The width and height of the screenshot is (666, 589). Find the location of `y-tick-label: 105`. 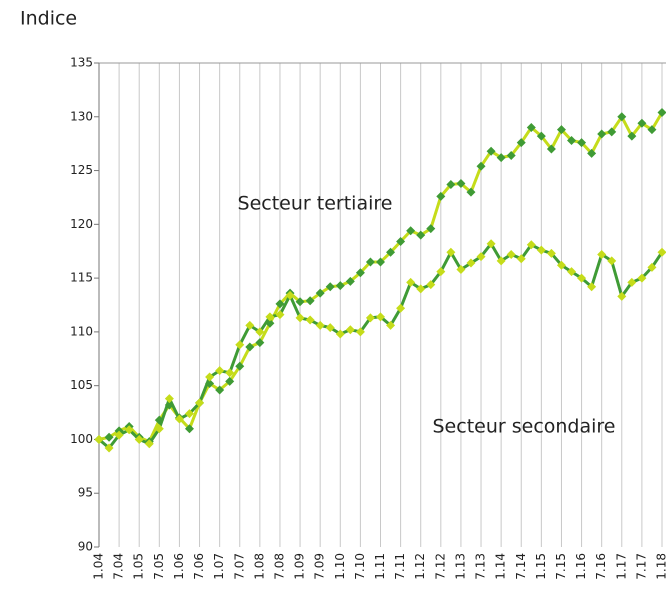

y-tick-label: 105 is located at coordinates (81, 385).